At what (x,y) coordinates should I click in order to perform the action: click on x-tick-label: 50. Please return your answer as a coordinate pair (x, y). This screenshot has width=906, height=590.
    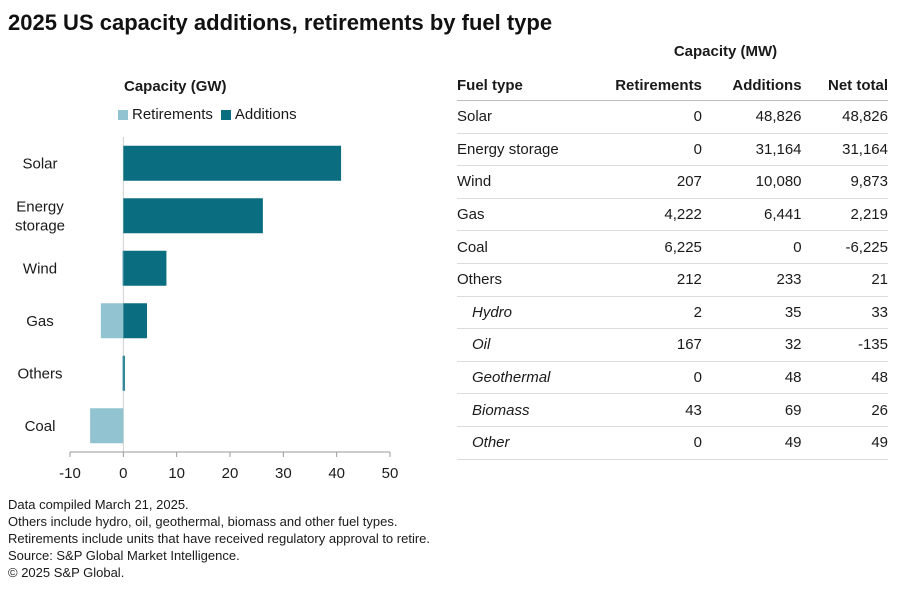
    Looking at the image, I should click on (390, 473).